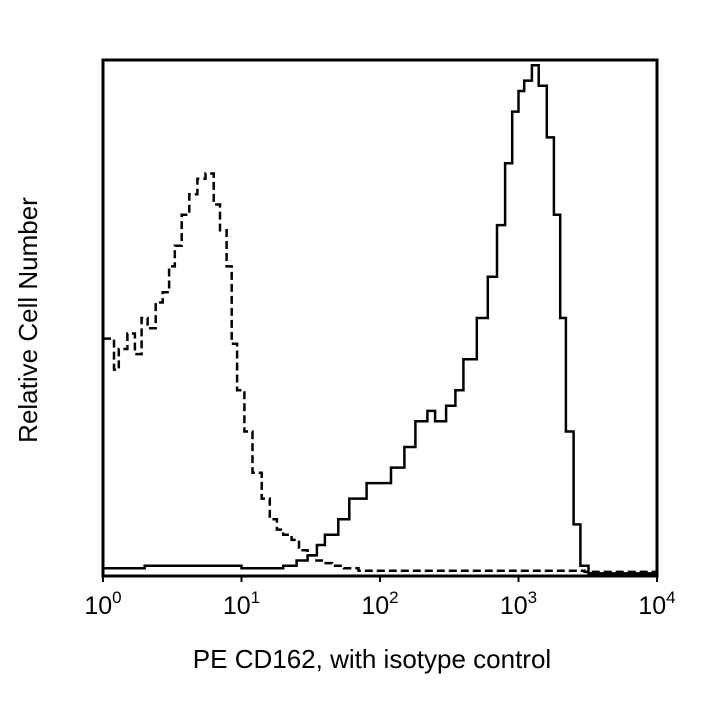 The height and width of the screenshot is (725, 720). What do you see at coordinates (372, 659) in the screenshot?
I see `x-axis-label: PE CD162, with isotype control` at bounding box center [372, 659].